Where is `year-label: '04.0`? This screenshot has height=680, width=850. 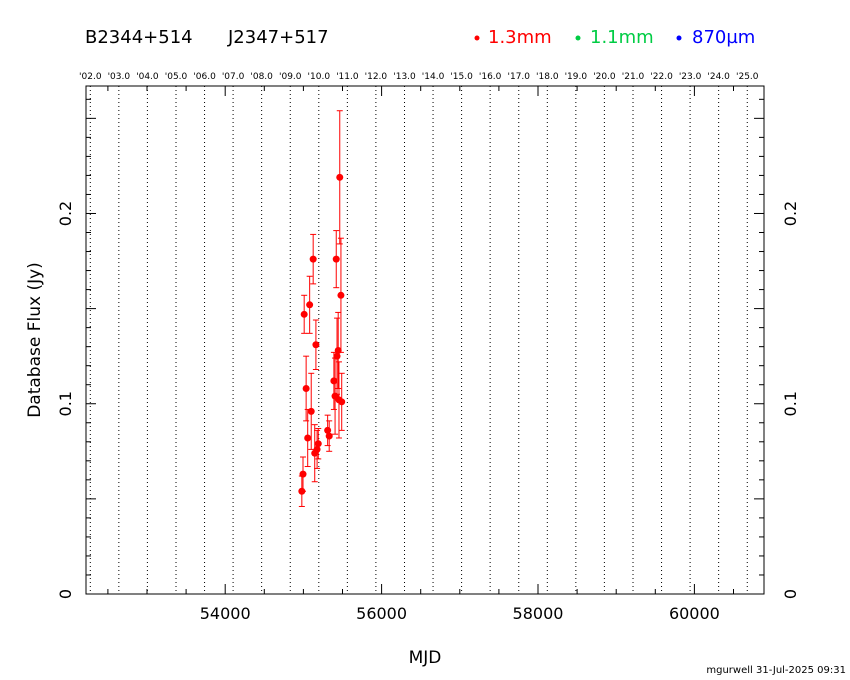 year-label: '04.0 is located at coordinates (147, 77).